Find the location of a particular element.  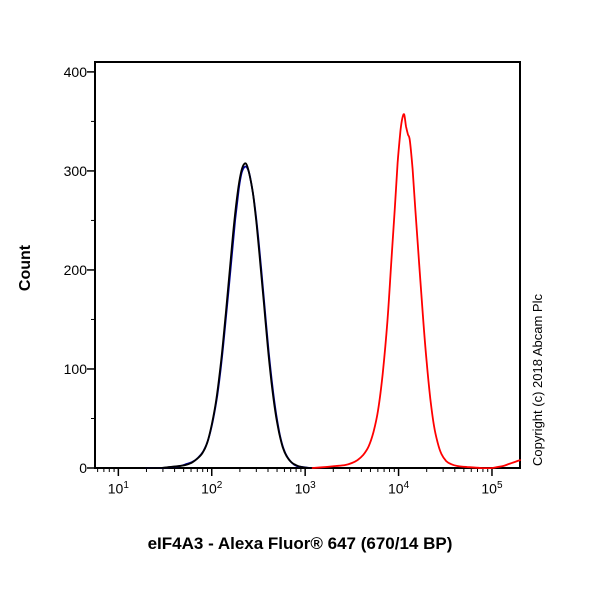

y-tick-label-400: 400 is located at coordinates (75, 71).